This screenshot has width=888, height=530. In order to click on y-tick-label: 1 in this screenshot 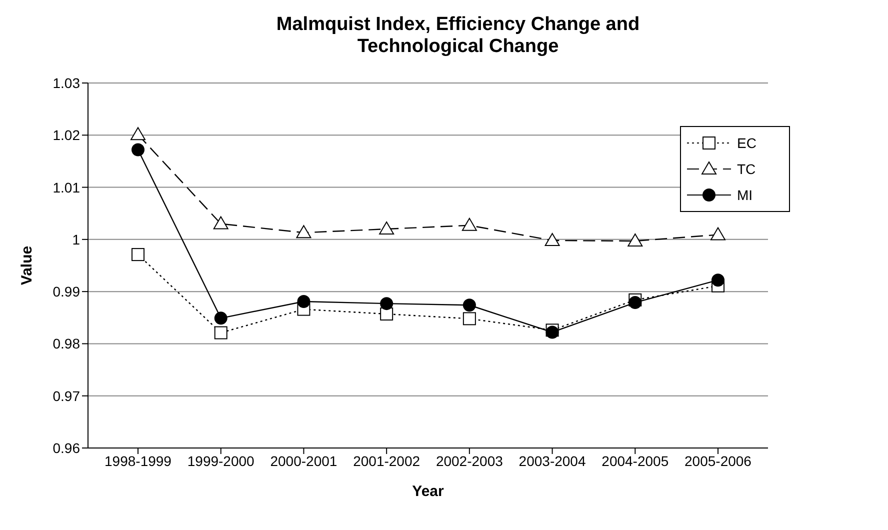, I will do `click(76, 239)`.